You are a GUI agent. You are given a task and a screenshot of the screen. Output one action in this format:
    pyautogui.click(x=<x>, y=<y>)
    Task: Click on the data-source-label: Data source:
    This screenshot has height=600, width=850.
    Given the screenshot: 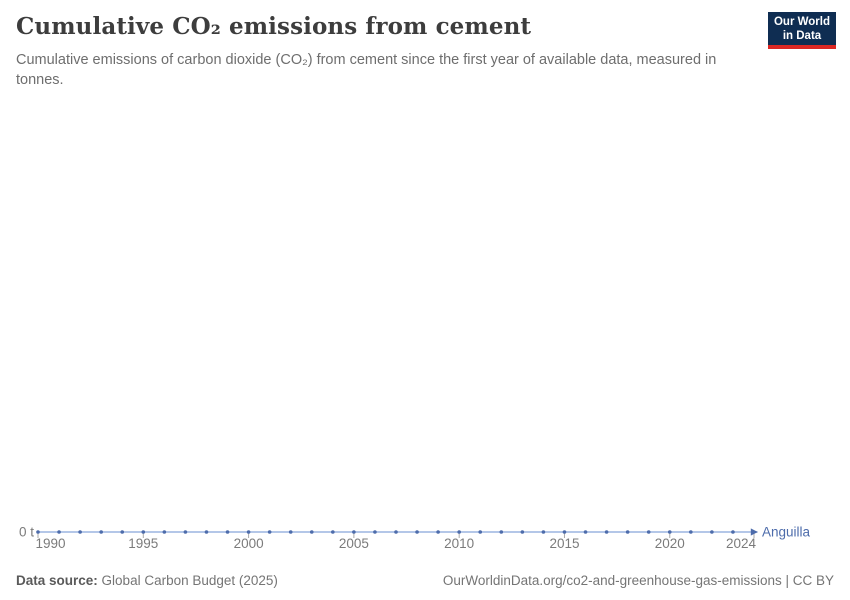 What is the action you would take?
    pyautogui.click(x=57, y=580)
    